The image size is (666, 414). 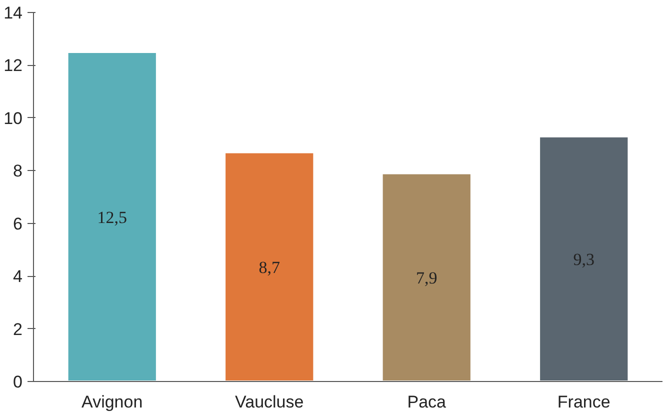 I want to click on data-label: 9,3, so click(x=583, y=259).